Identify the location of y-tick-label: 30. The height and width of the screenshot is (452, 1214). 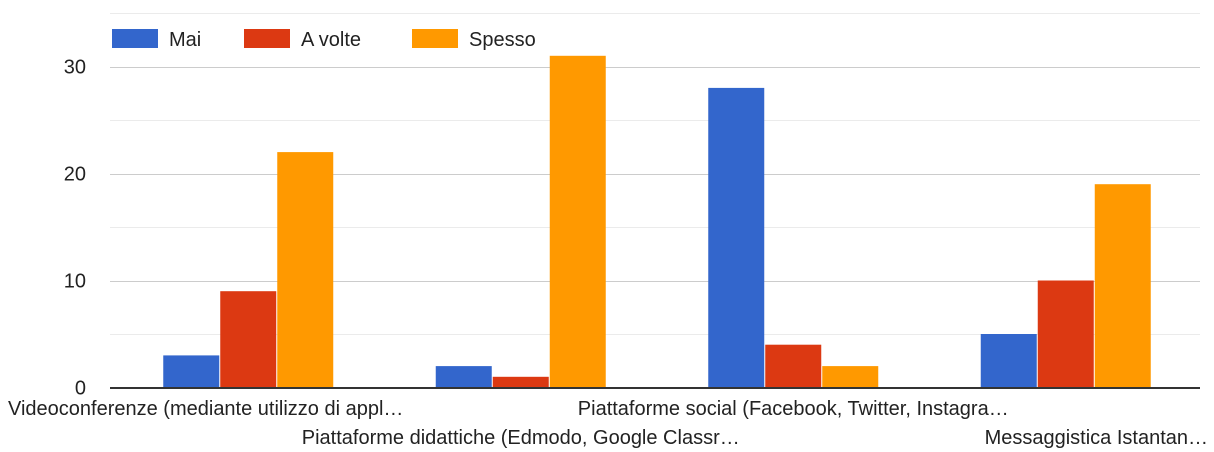
(75, 68).